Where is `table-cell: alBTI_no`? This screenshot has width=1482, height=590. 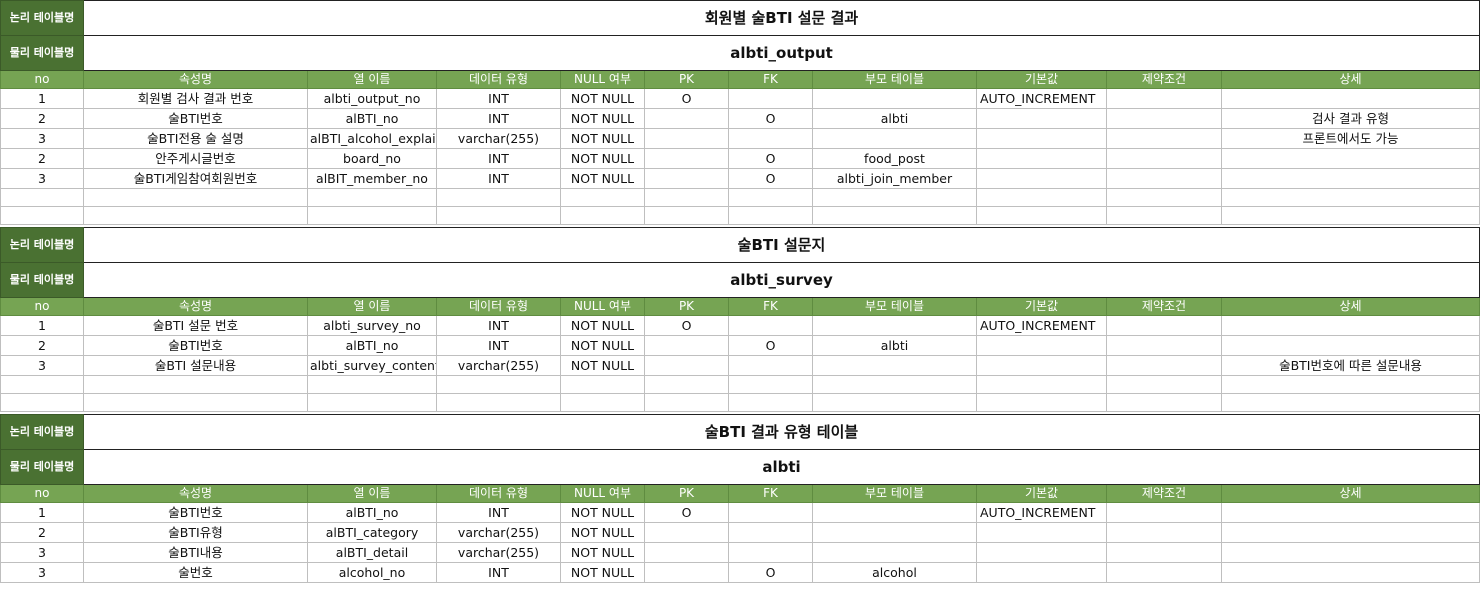 table-cell: alBTI_no is located at coordinates (372, 118).